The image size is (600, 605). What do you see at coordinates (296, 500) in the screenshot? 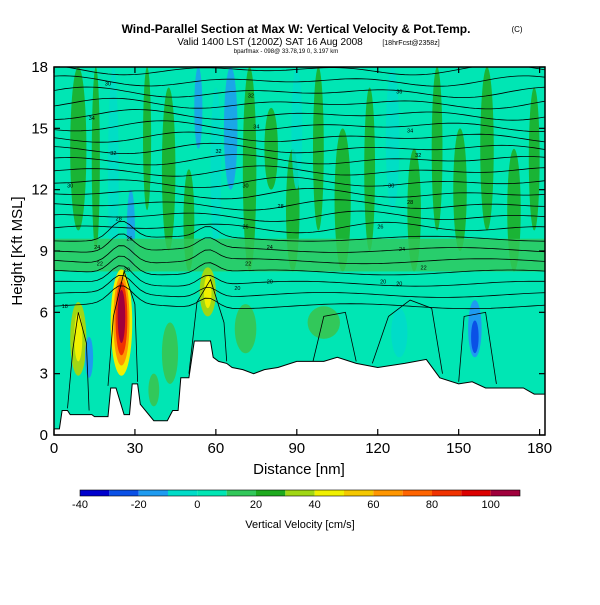
I see `colorbar: -40 -20 0 20 40 60 80 100` at bounding box center [296, 500].